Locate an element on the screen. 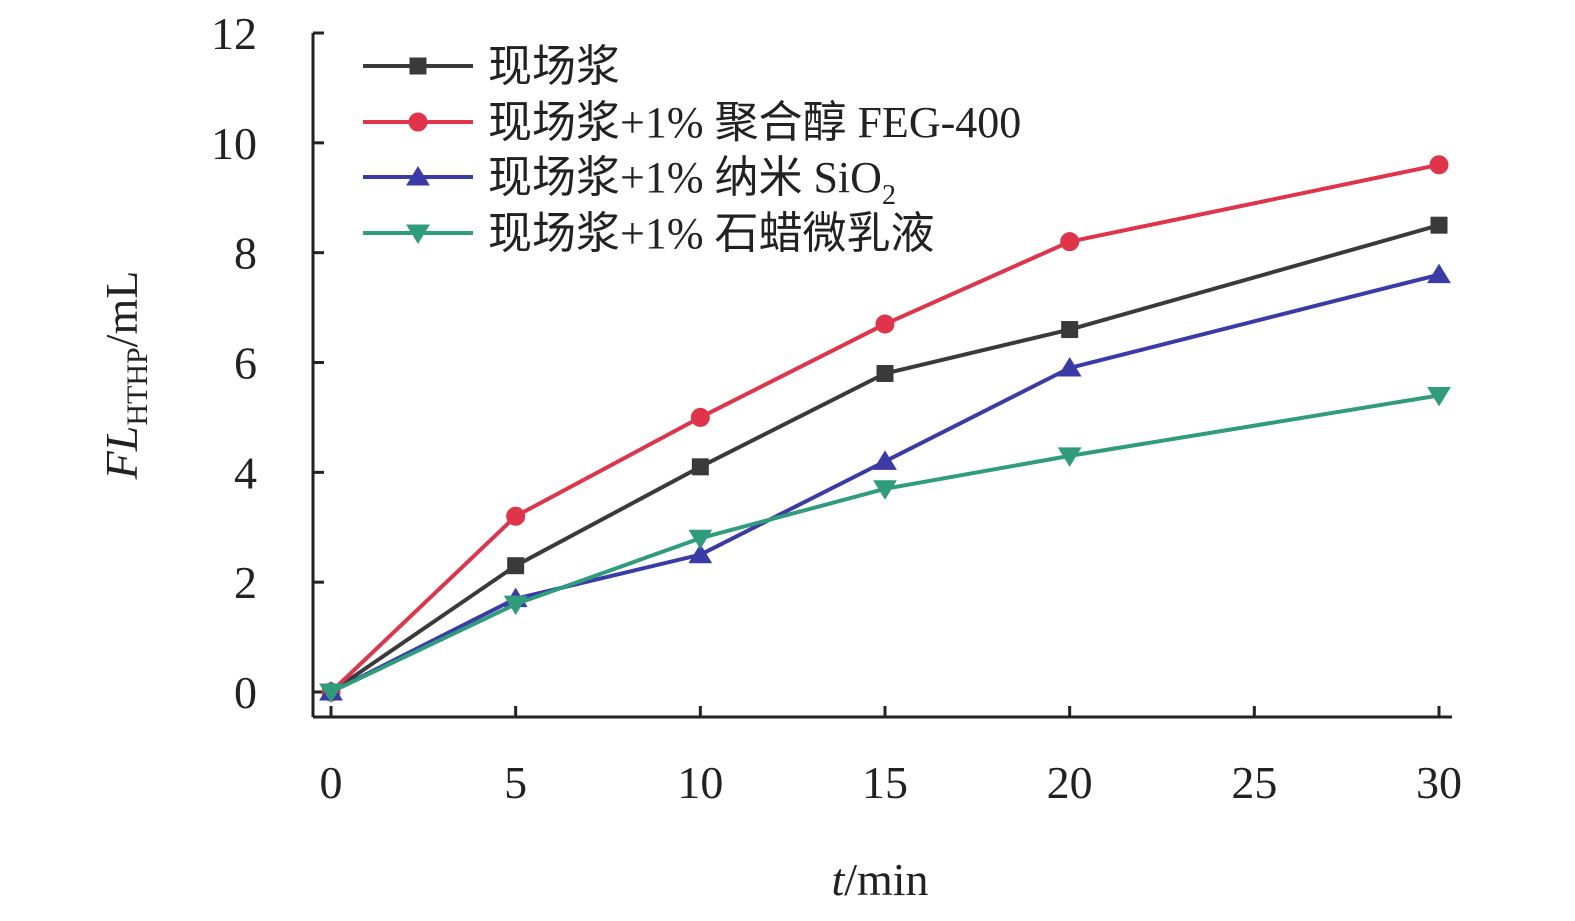 This screenshot has height=921, width=1575. y-axis-title-italic: FL is located at coordinates (121, 453).